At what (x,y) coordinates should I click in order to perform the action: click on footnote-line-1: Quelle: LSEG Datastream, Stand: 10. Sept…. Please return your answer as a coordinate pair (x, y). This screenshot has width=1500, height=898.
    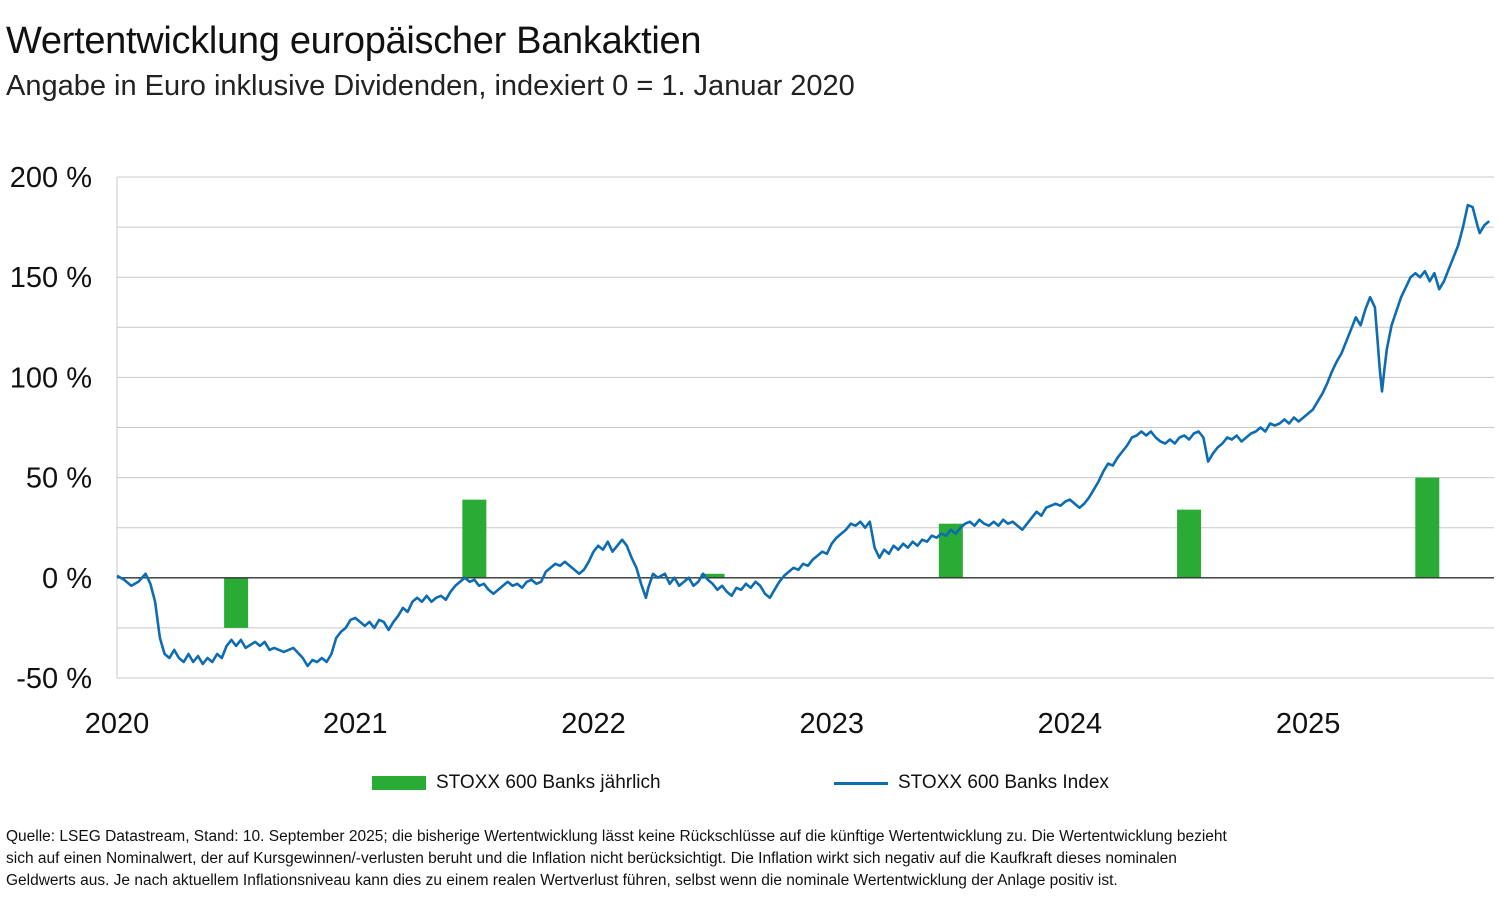
    Looking at the image, I should click on (616, 836).